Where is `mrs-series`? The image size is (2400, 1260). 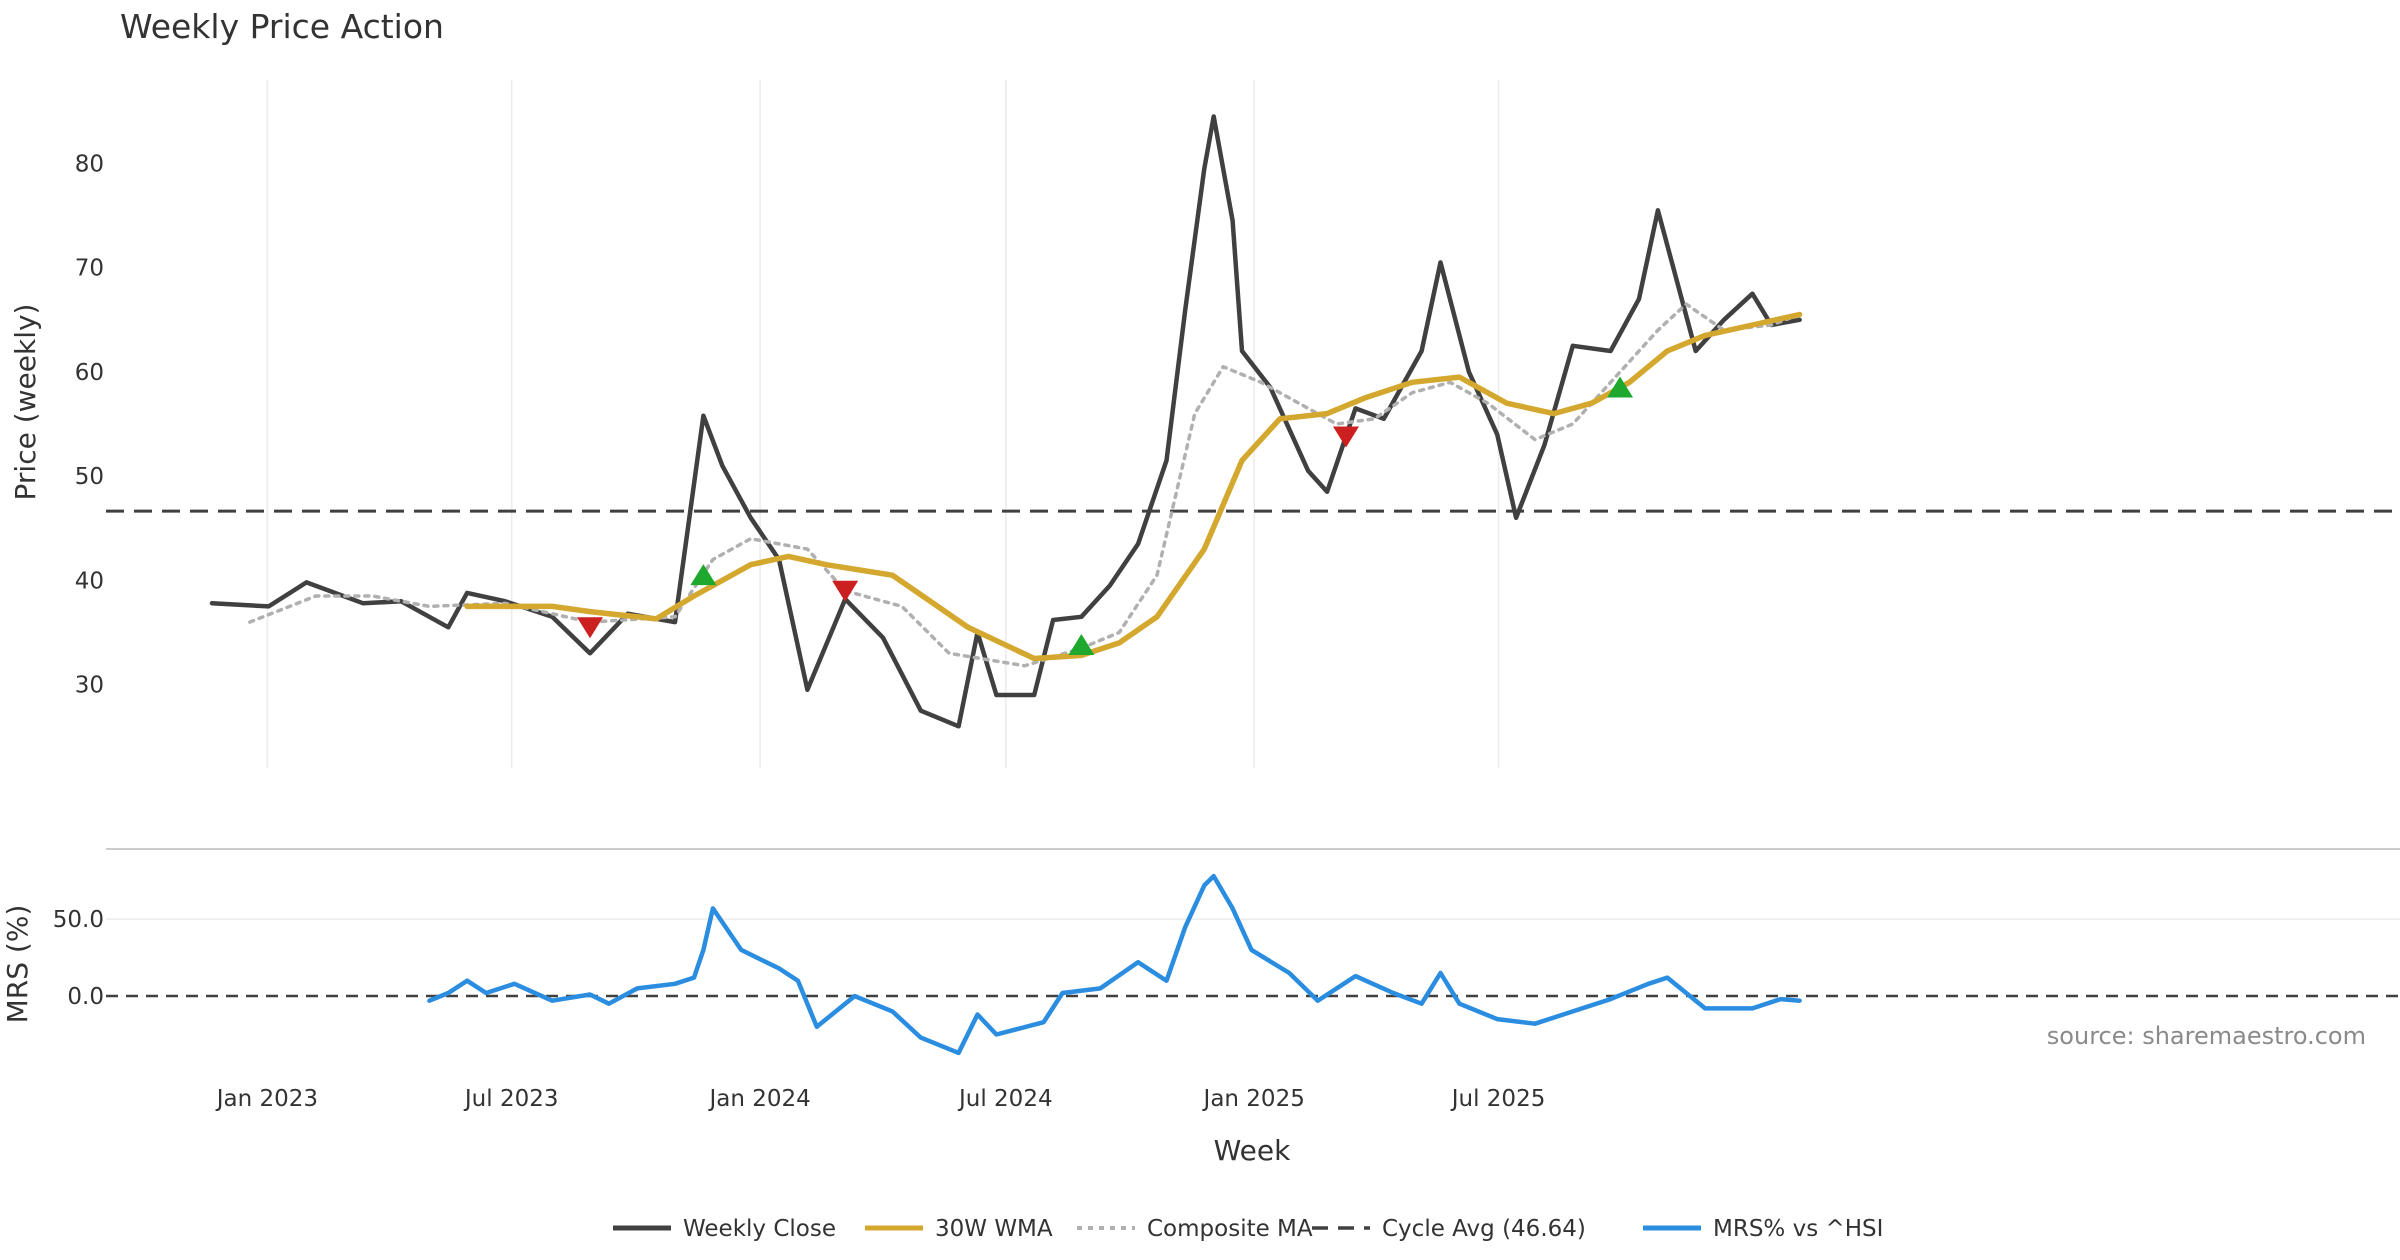
mrs-series is located at coordinates (1114, 964).